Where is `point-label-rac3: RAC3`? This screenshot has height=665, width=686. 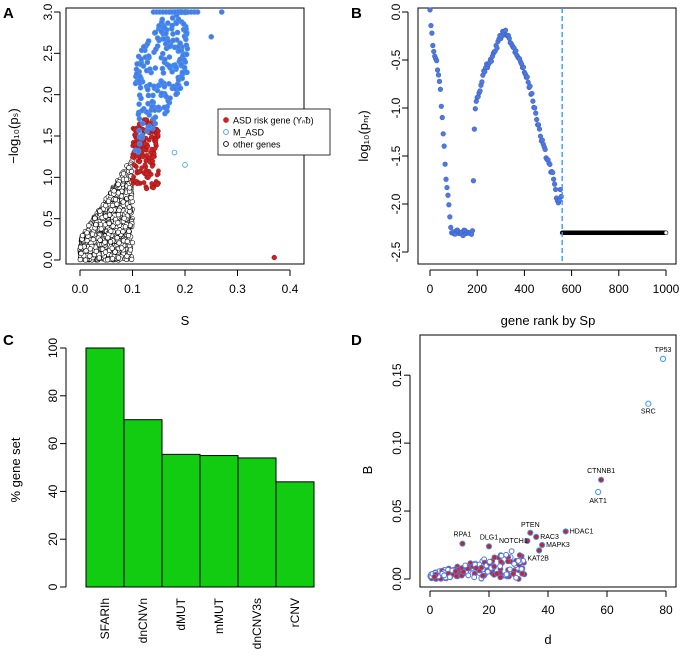 point-label-rac3: RAC3 is located at coordinates (549, 537).